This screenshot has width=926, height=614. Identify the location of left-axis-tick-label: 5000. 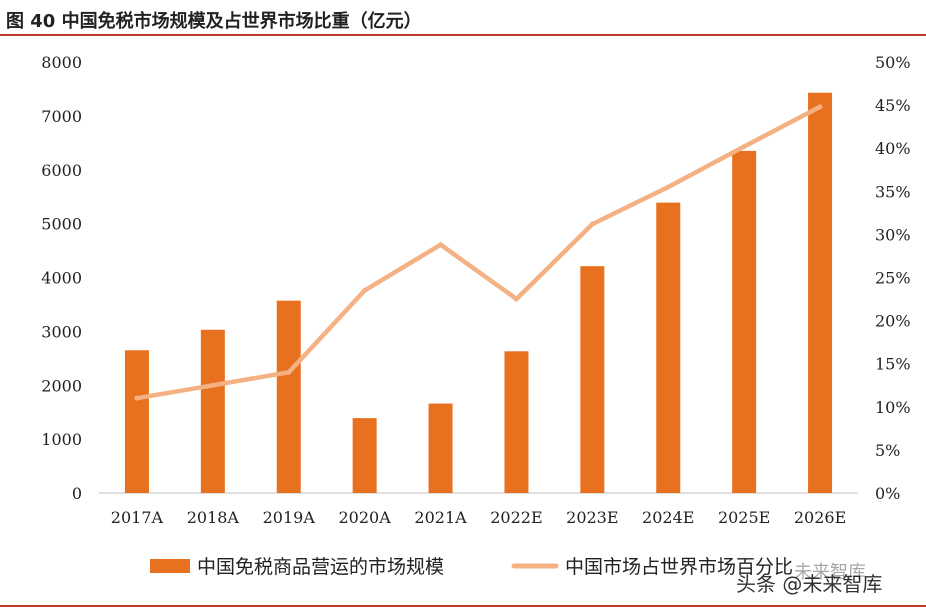
(61, 224).